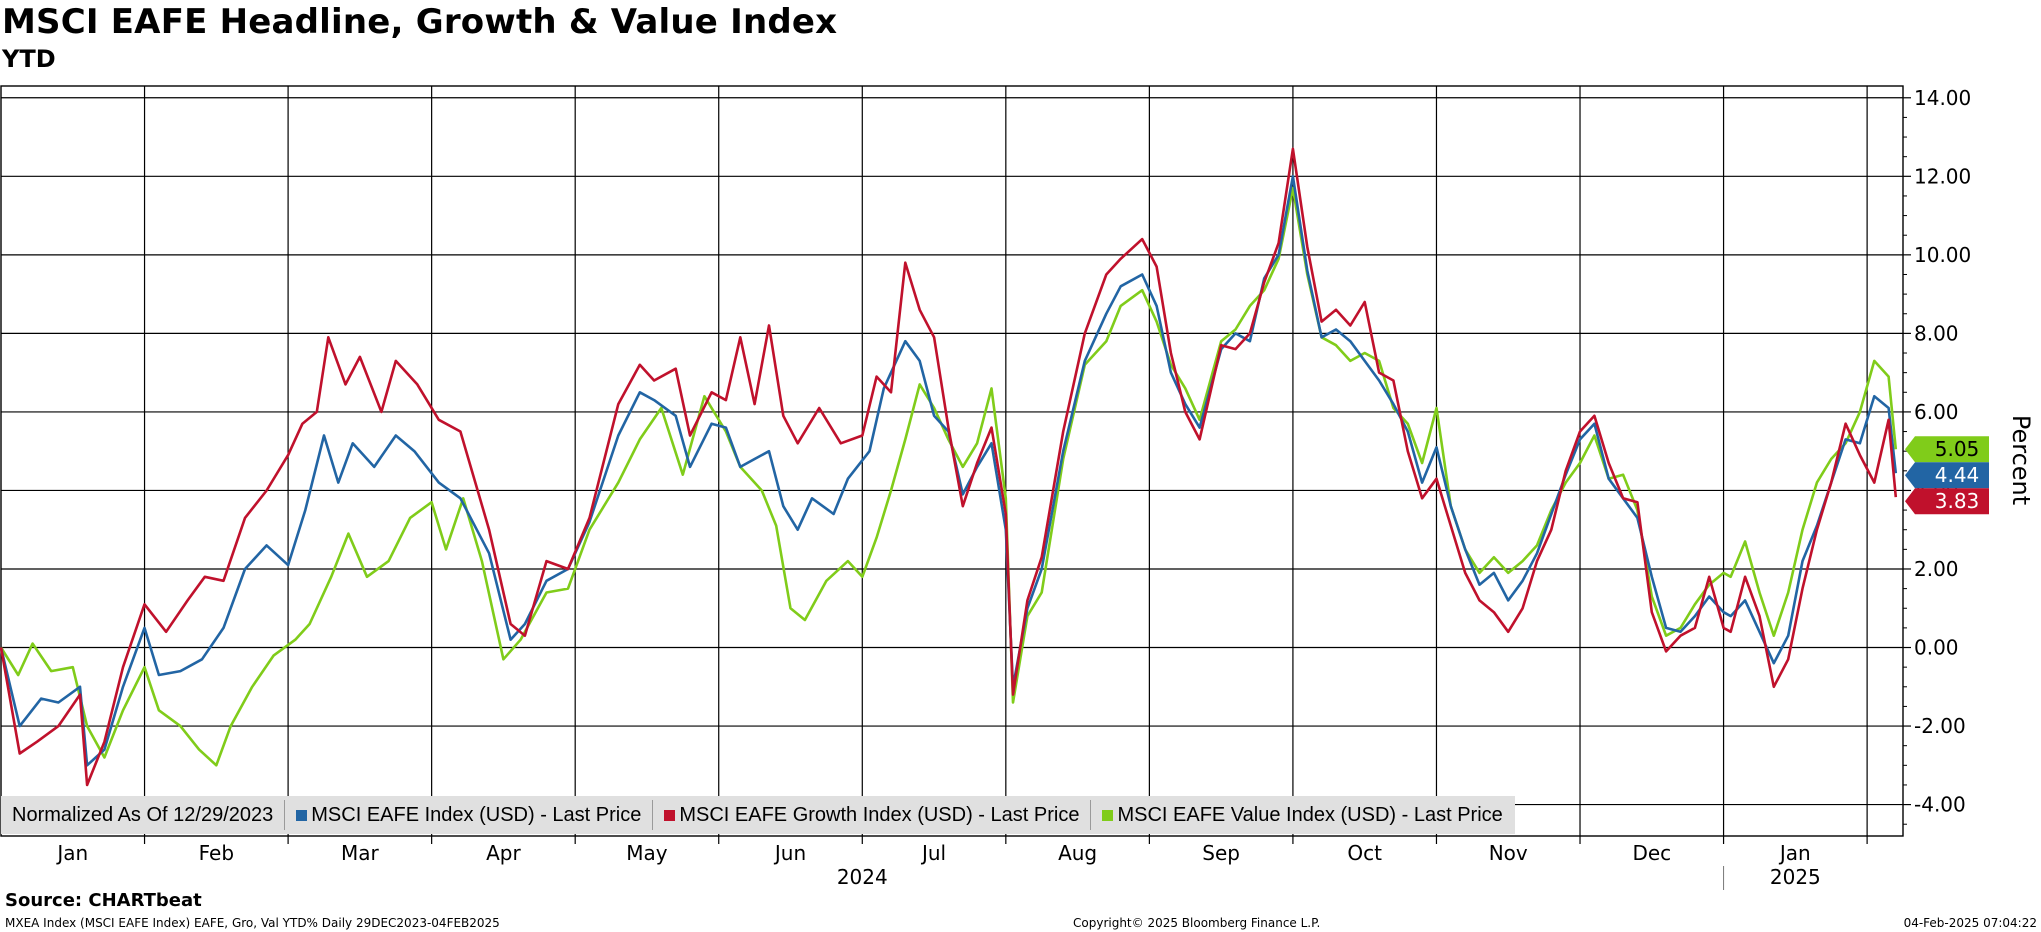  I want to click on legend-note-text: Normalized As Of 12/29/2023, so click(143, 814).